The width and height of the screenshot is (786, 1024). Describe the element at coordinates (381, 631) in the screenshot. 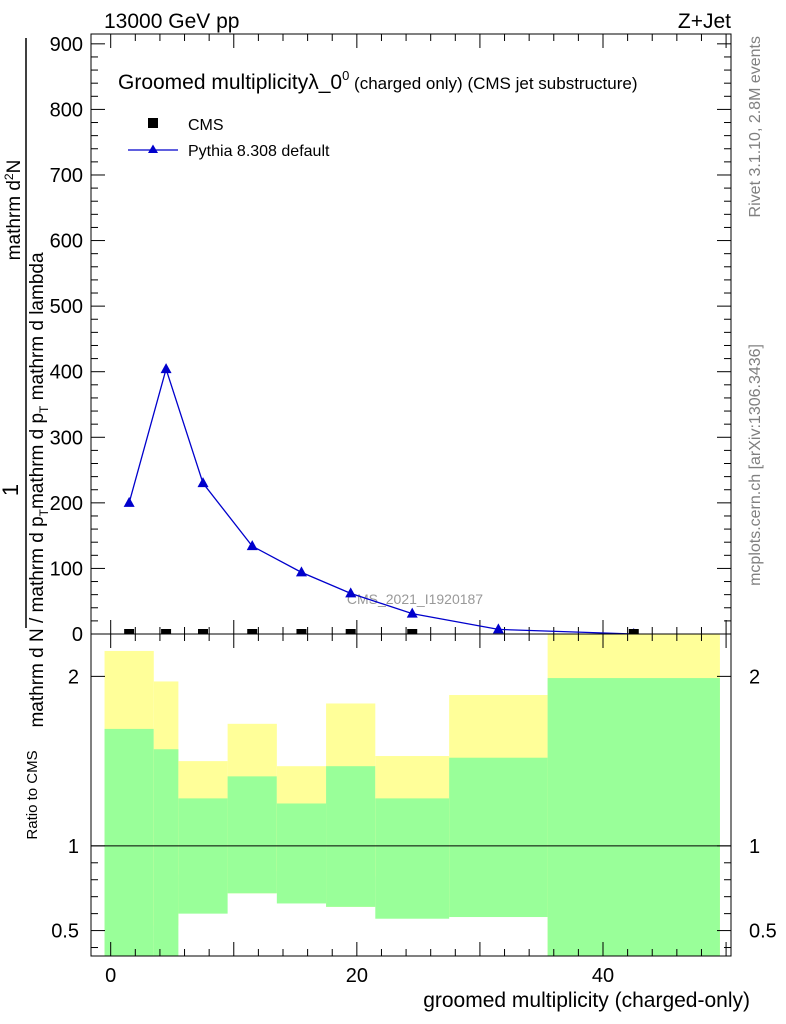

I see `data-series-points` at that location.